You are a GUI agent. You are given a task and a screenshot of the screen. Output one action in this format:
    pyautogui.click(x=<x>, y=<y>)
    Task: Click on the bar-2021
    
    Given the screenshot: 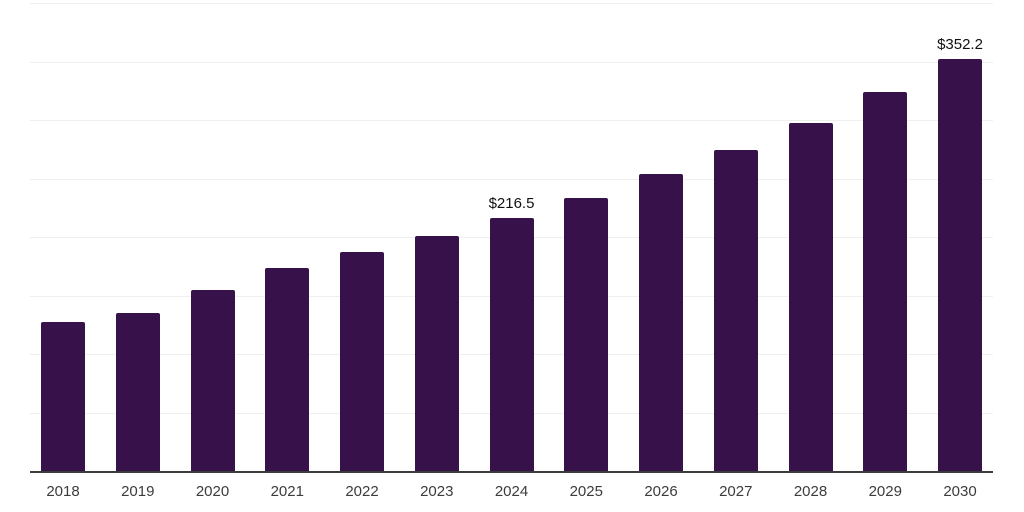 What is the action you would take?
    pyautogui.click(x=287, y=369)
    